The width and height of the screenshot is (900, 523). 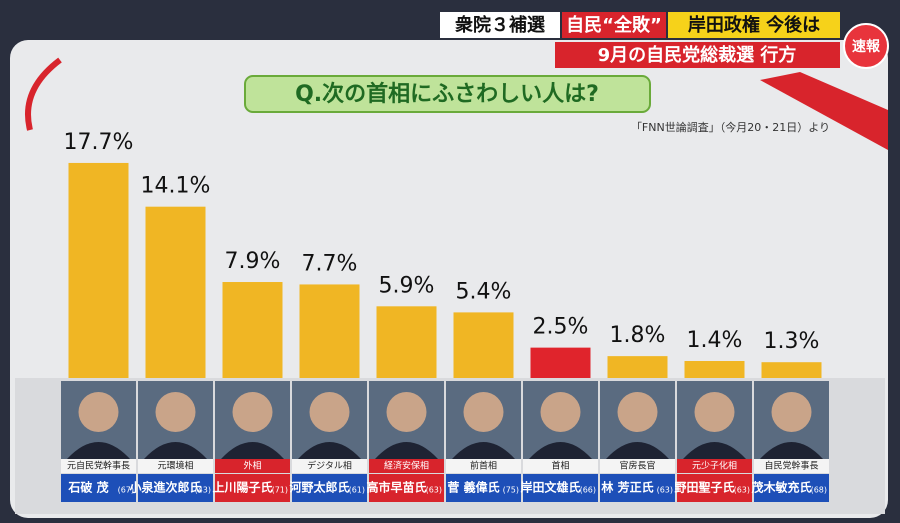 I want to click on x-tick-label: 高市早苗氏, so click(x=396, y=487).